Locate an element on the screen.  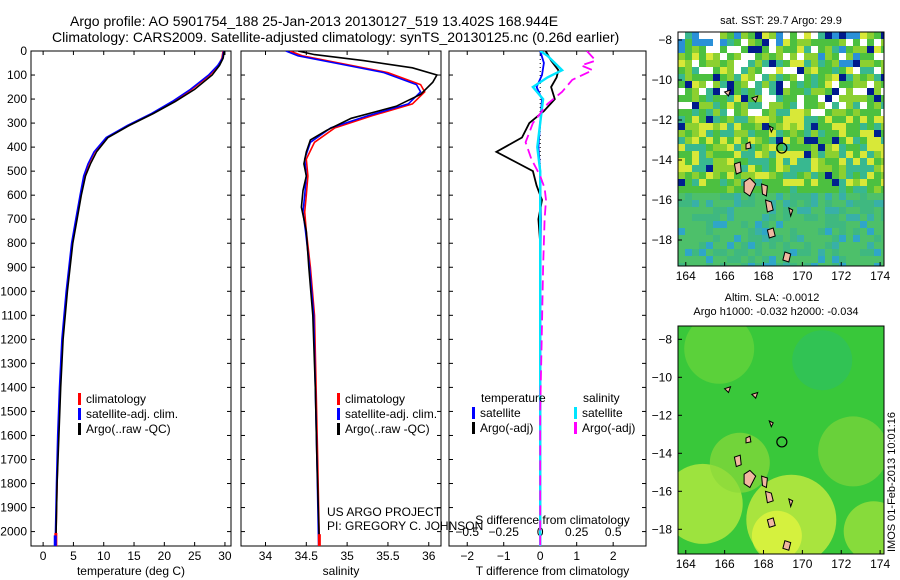
salinity-legend-swatch is located at coordinates (338, 429).